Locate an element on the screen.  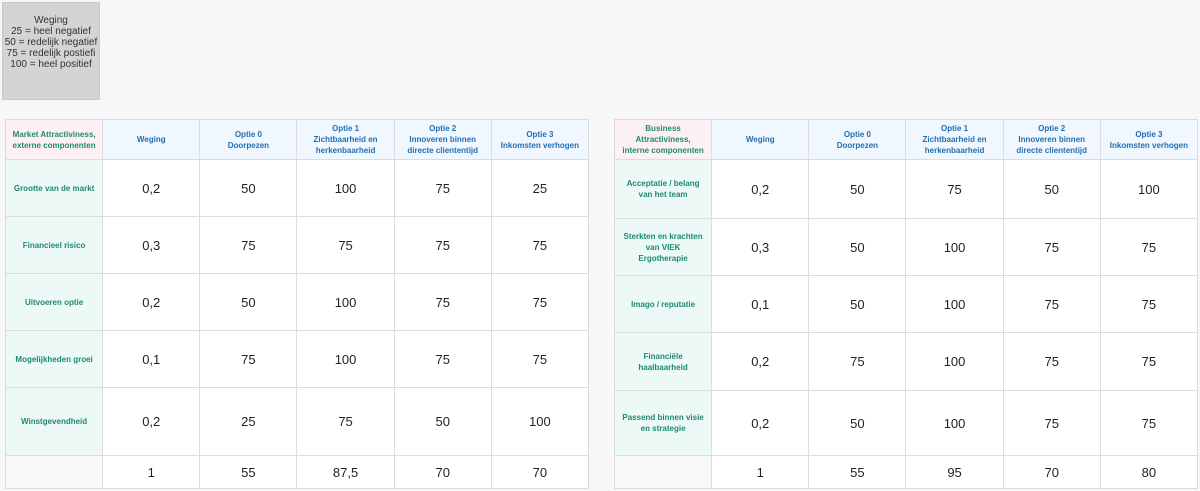
cell-text: Zichtbaarheid en is located at coordinates (954, 139).